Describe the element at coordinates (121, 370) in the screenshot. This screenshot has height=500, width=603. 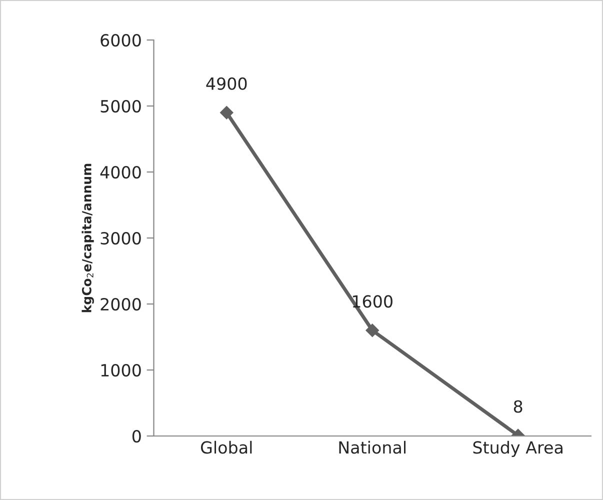
I see `y-tick-label: 1000` at that location.